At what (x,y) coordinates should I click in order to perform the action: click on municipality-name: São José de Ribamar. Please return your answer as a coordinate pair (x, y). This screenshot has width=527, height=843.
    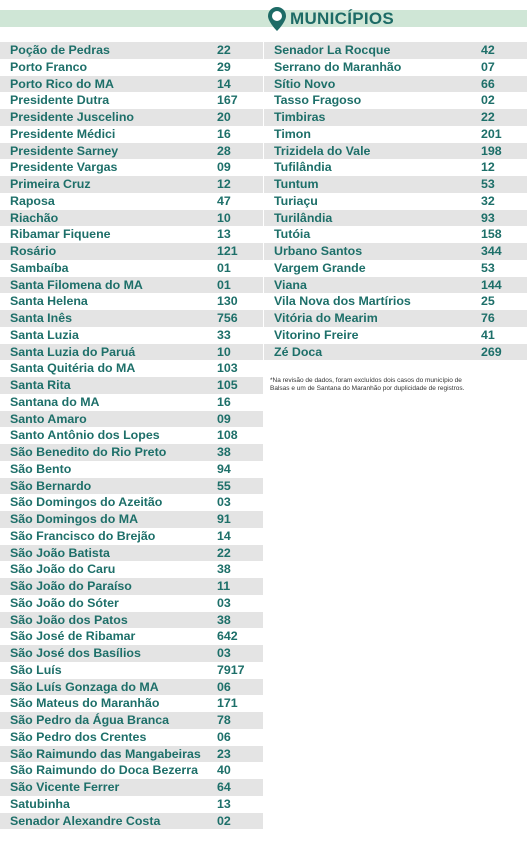
    Looking at the image, I should click on (73, 636).